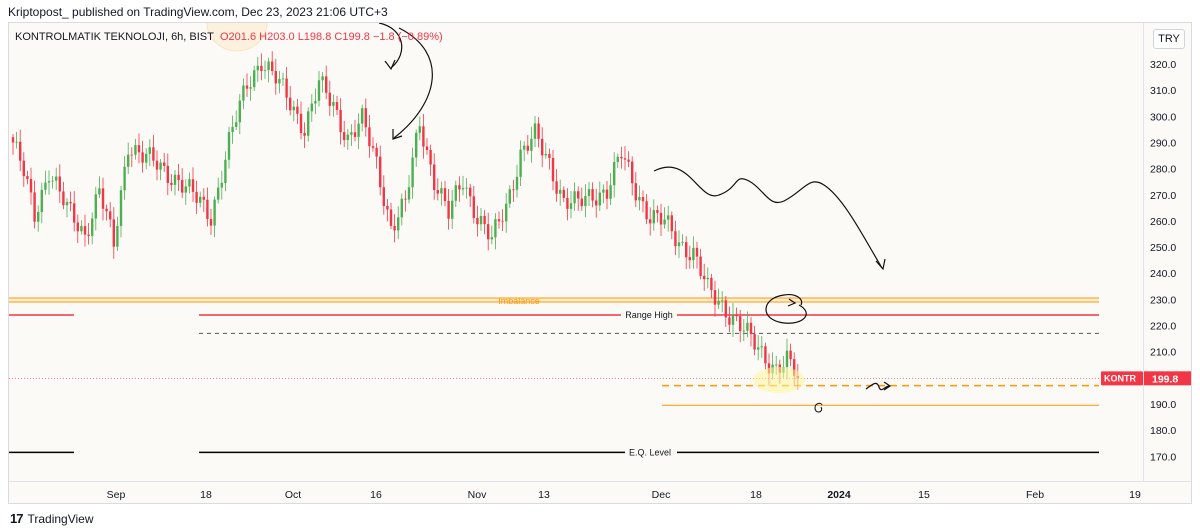  I want to click on tradingview-logo-icon: 17, so click(17, 518).